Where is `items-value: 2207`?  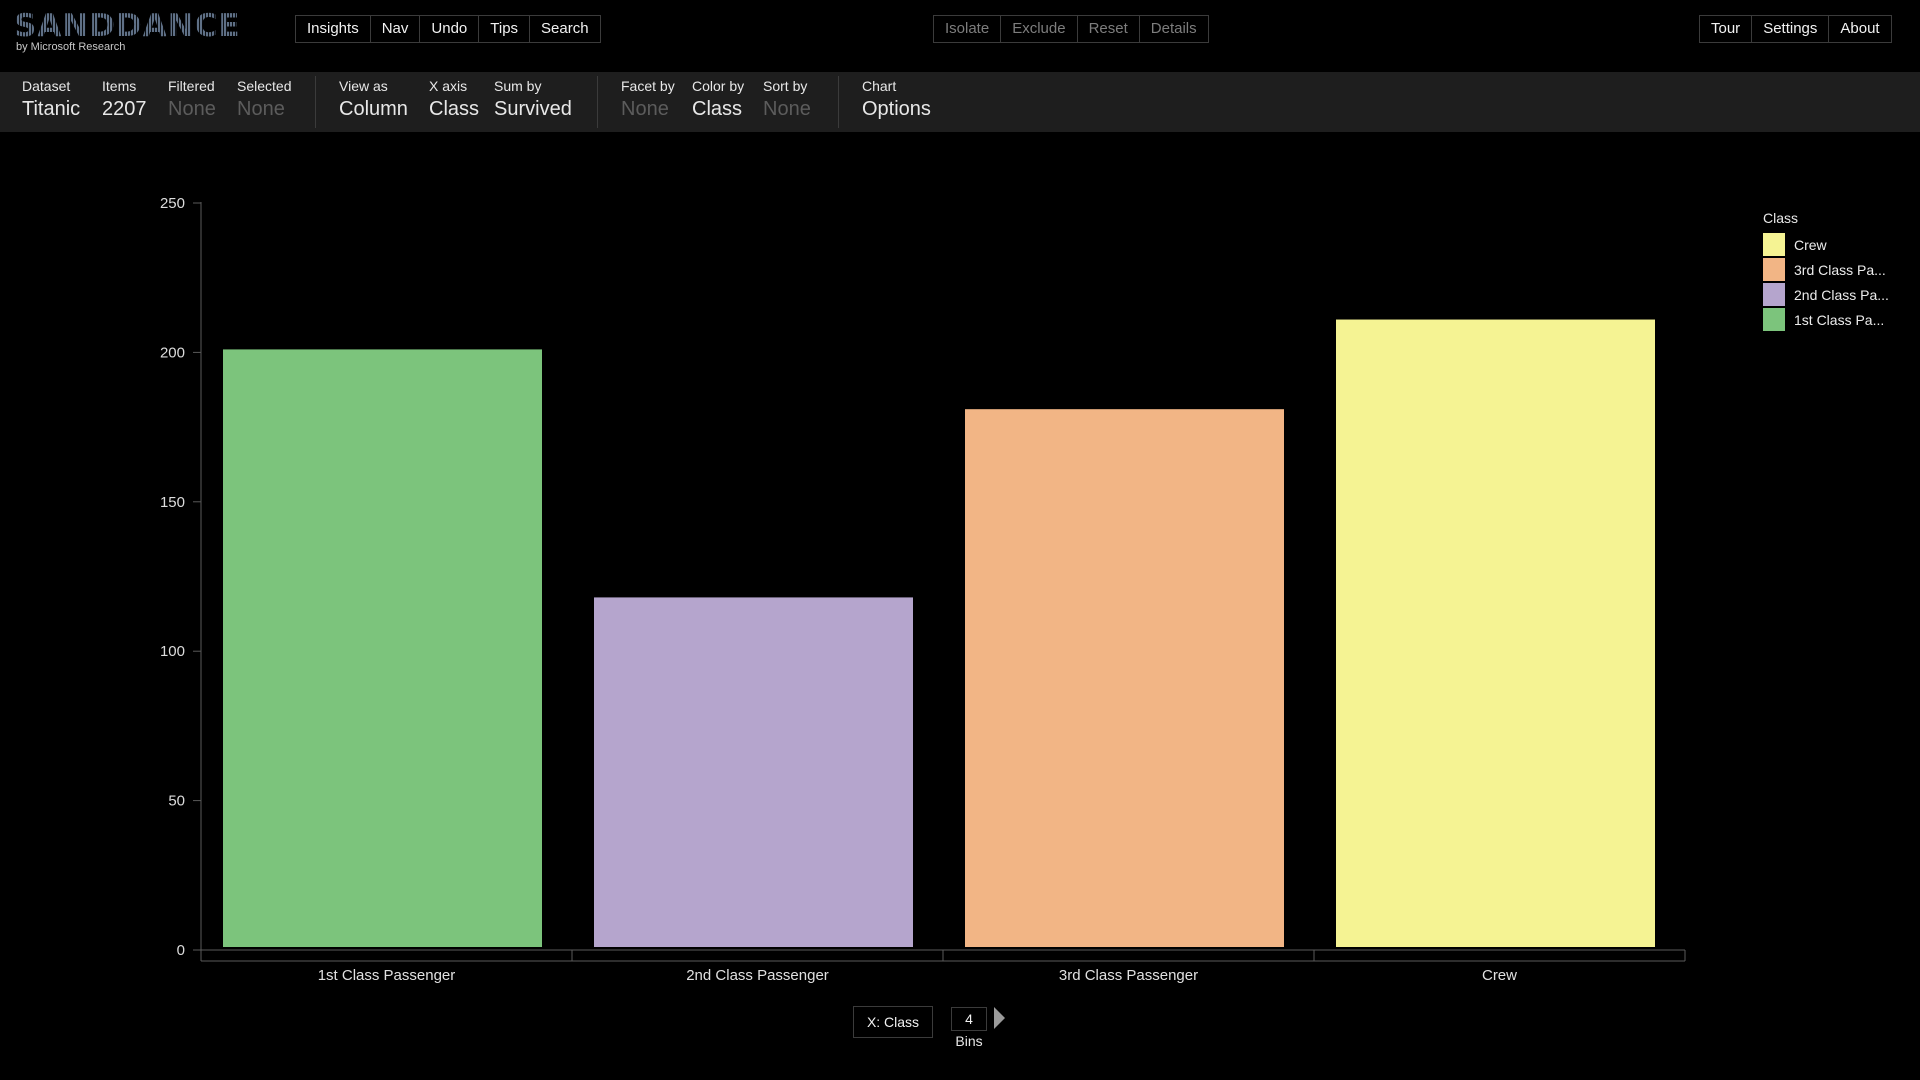
items-value: 2207 is located at coordinates (124, 109).